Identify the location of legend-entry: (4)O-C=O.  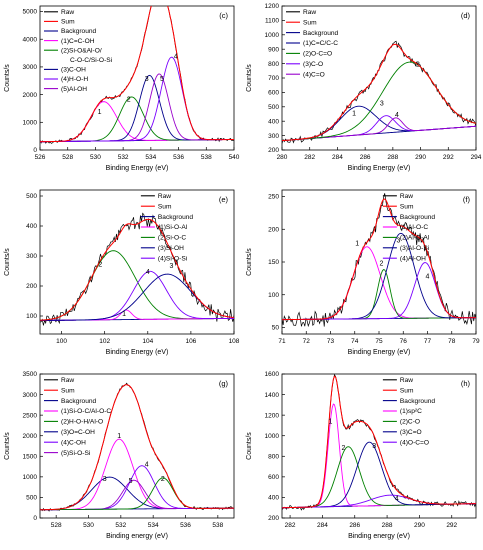
(414, 442).